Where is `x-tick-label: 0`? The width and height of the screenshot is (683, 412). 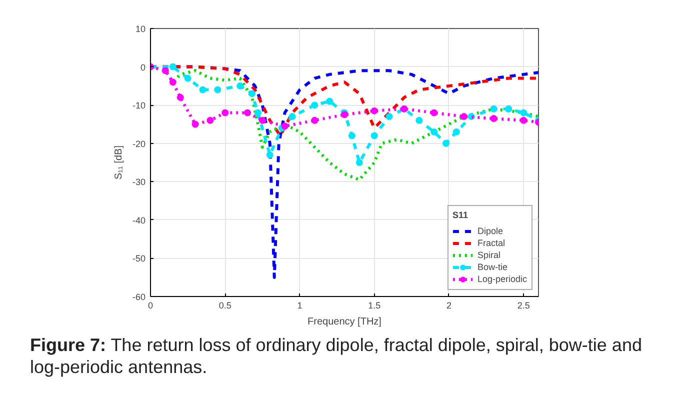
x-tick-label: 0 is located at coordinates (151, 305).